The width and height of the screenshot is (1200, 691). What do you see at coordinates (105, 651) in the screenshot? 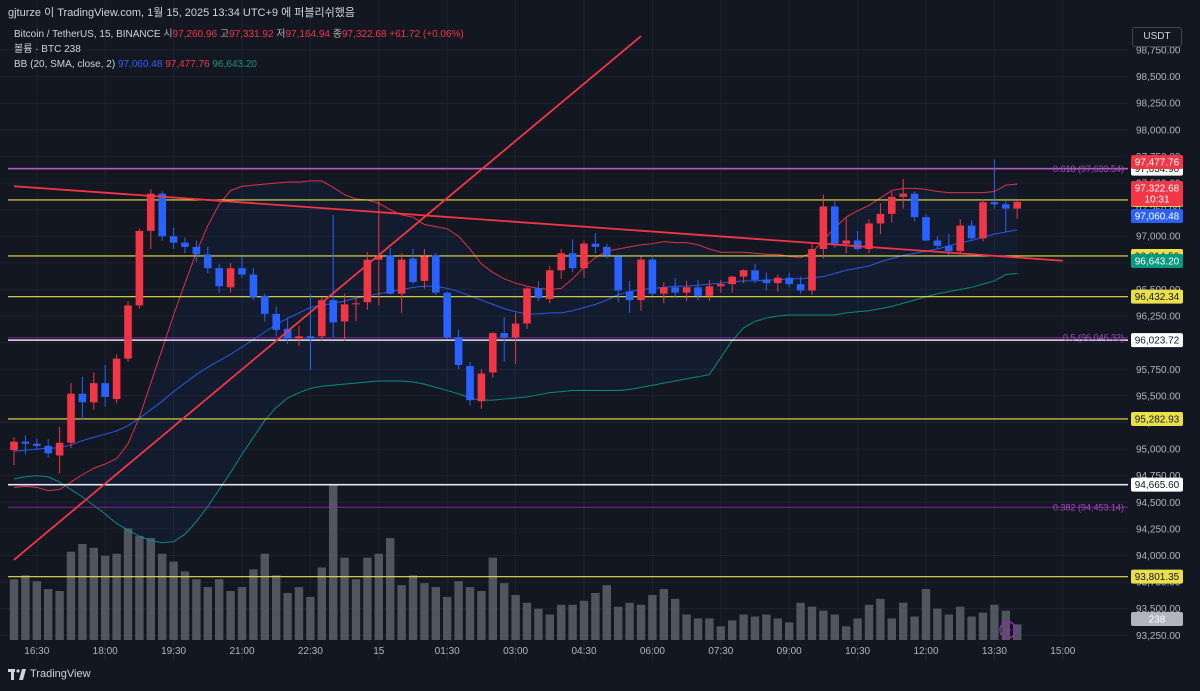
I see `time-tick-label: 18:00` at bounding box center [105, 651].